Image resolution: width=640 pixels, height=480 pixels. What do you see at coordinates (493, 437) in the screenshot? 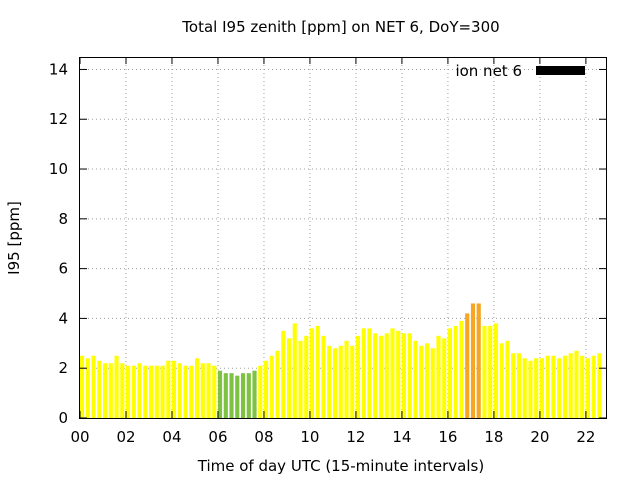
I see `x-tick-label: 18` at bounding box center [493, 437].